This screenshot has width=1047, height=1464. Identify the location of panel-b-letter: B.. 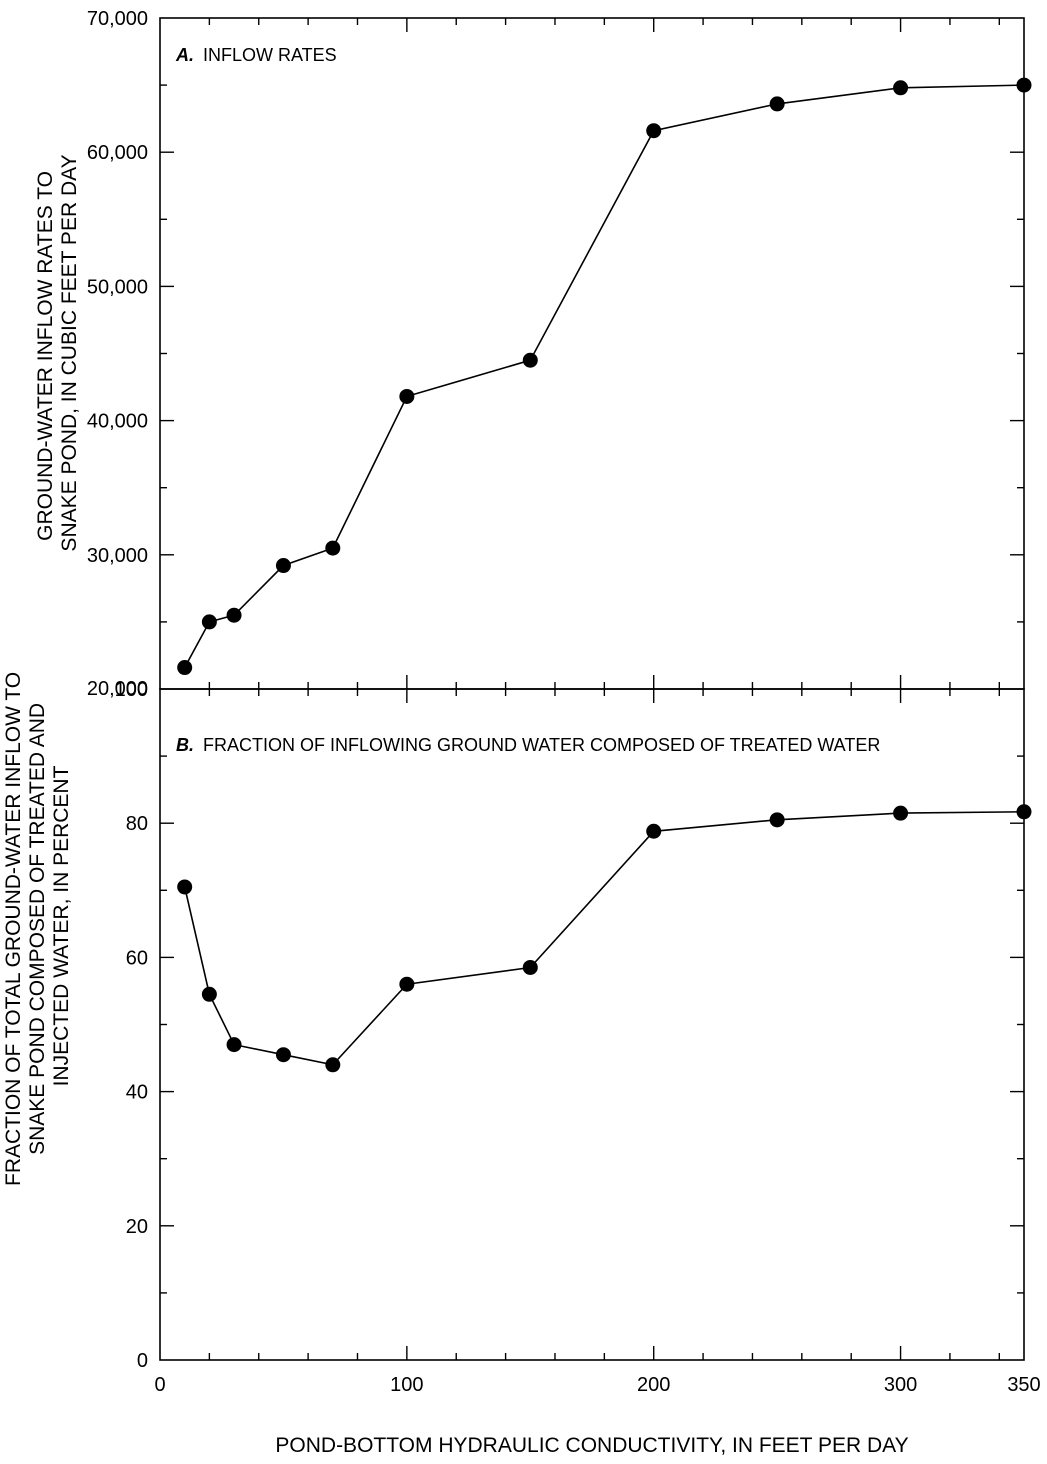
(185, 745).